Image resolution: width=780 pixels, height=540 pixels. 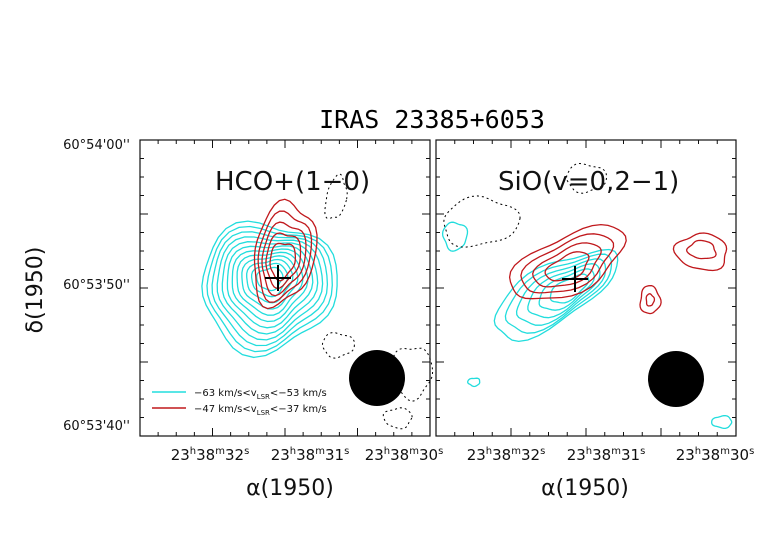 I want to click on legend-entry-blue: −63 km/s<vLSR<−53 km/s, so click(x=260, y=394).